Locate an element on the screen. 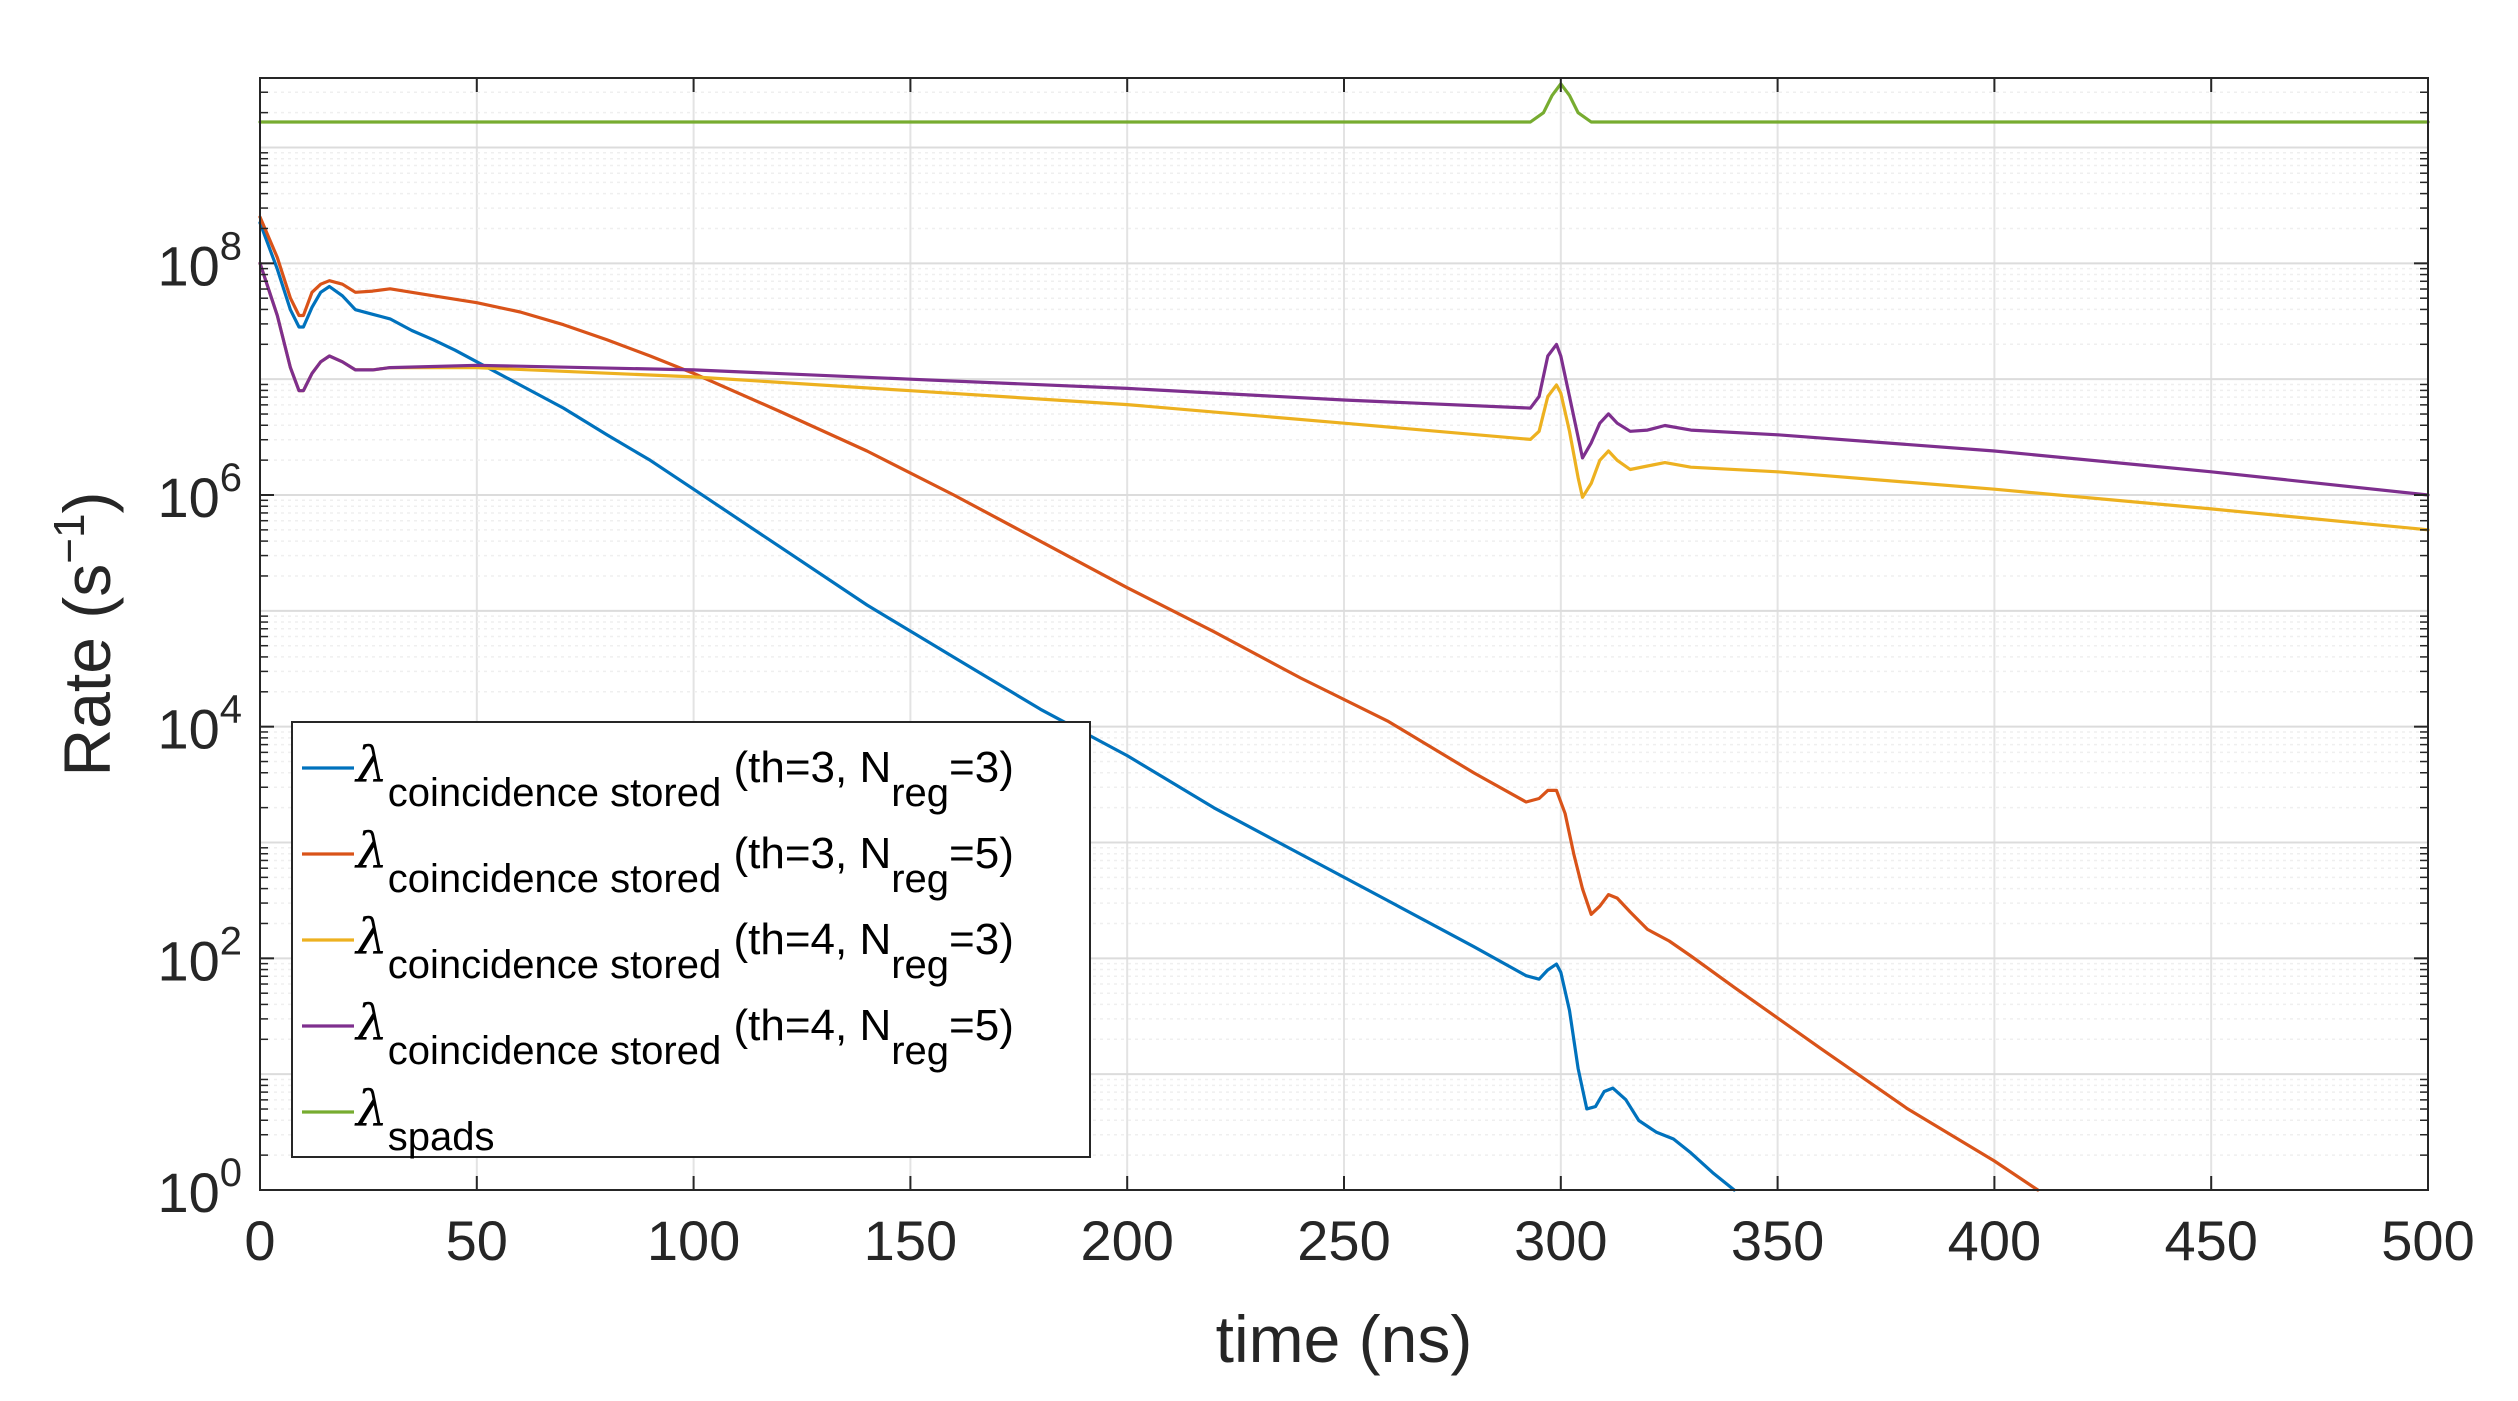 Image resolution: width=2518 pixels, height=1401 pixels. y-tick-exponent: 6 is located at coordinates (231, 478).